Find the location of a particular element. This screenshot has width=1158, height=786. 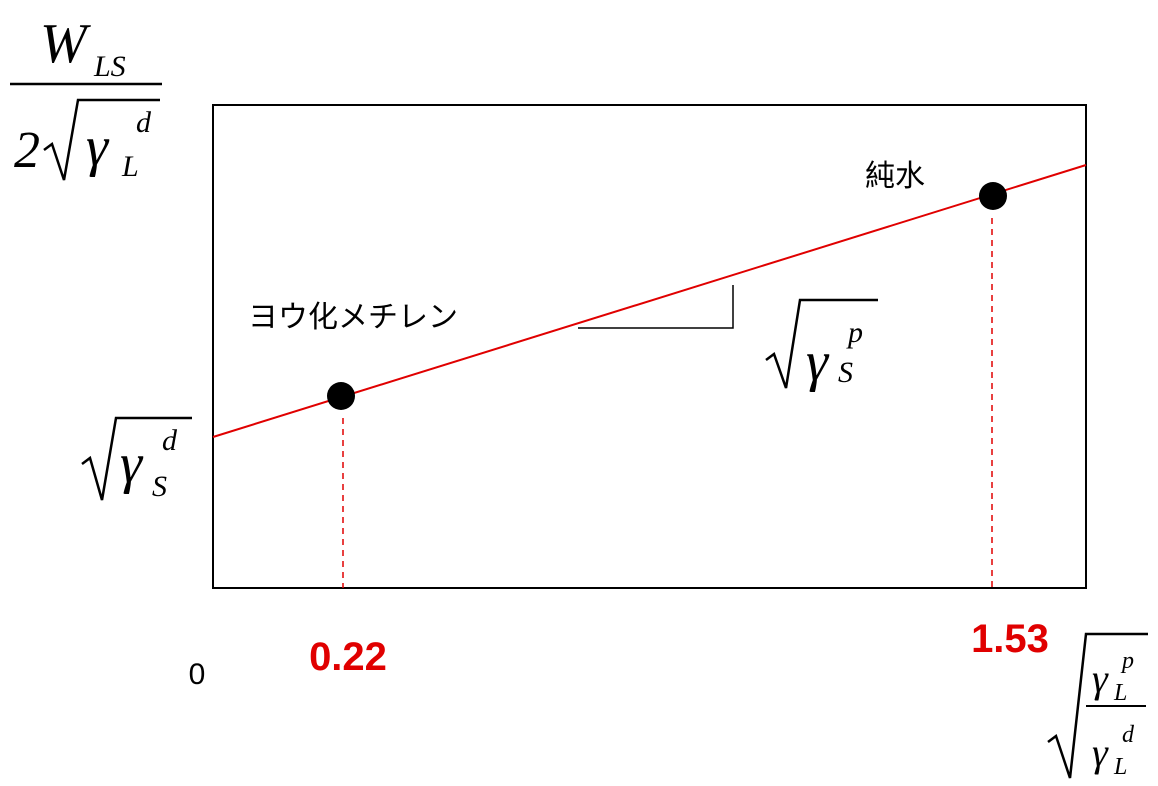

point-label: 純水 is located at coordinates (895, 176).